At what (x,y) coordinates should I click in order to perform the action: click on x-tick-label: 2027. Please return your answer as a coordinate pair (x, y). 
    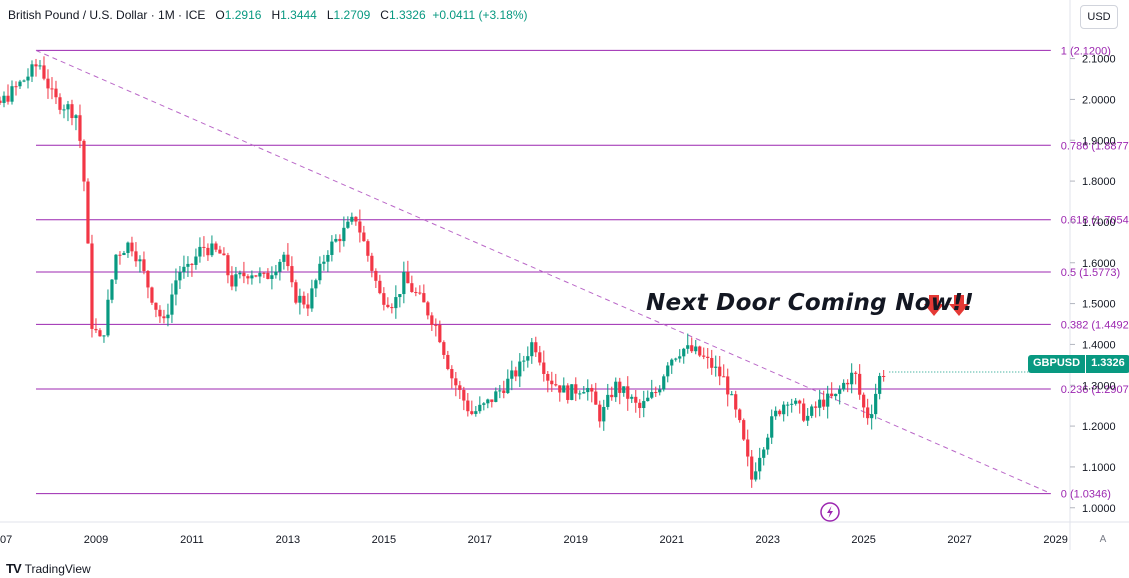
    Looking at the image, I should click on (959, 540).